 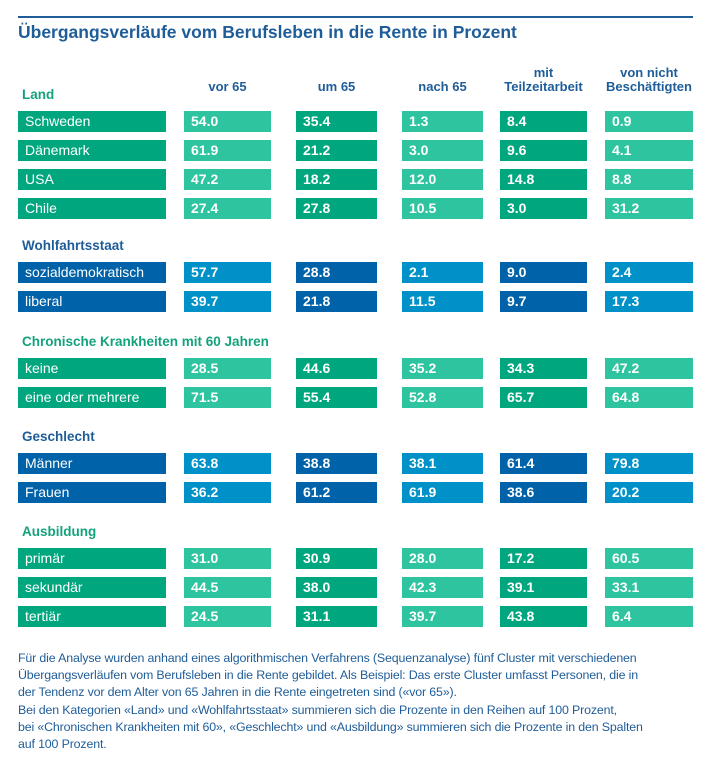 I want to click on group-header: Wohlfahrtsstaat, so click(x=73, y=245).